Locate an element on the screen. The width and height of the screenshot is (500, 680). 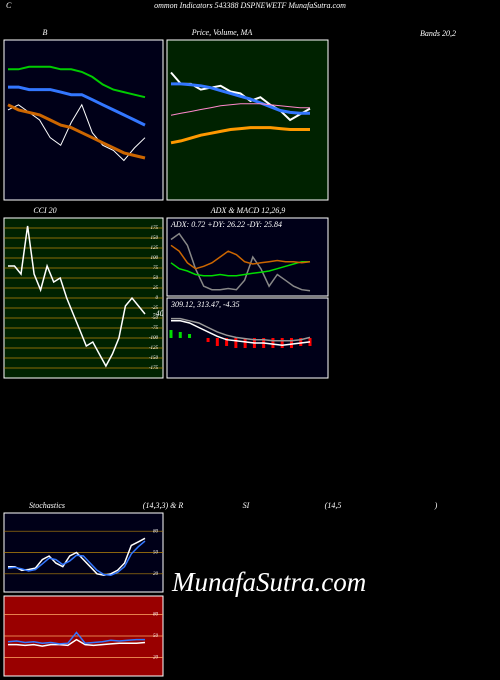
y-tick-label: 175 is located at coordinates (155, 228).